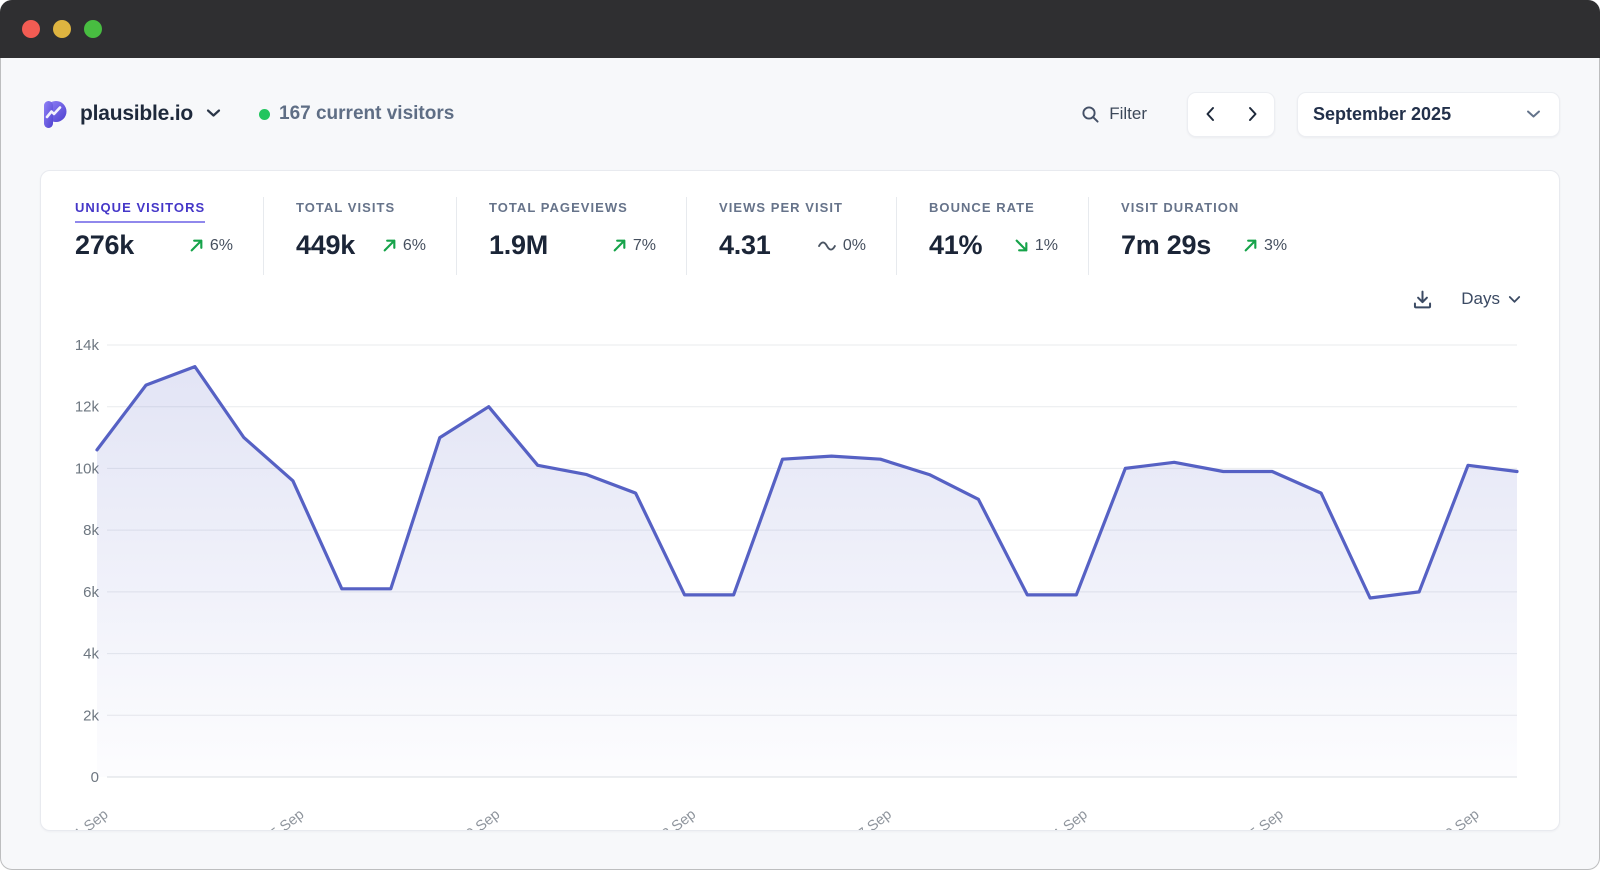 This screenshot has height=870, width=1600. Describe the element at coordinates (872, 819) in the screenshot. I see `svg-text: 17 Sep` at that location.